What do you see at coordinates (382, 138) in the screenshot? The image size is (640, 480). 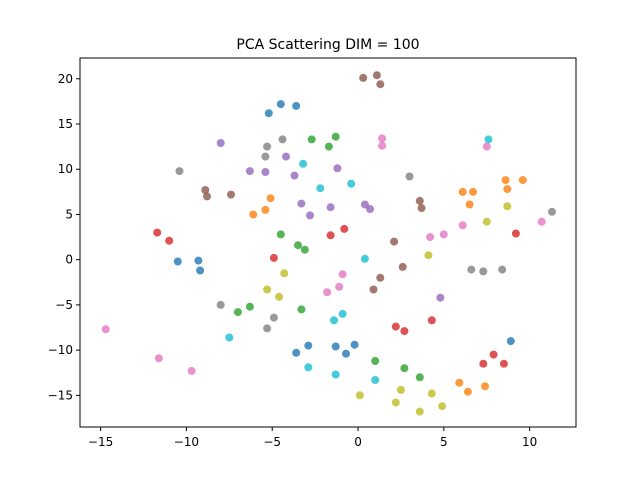 I see `scatter-point-s6-p0` at bounding box center [382, 138].